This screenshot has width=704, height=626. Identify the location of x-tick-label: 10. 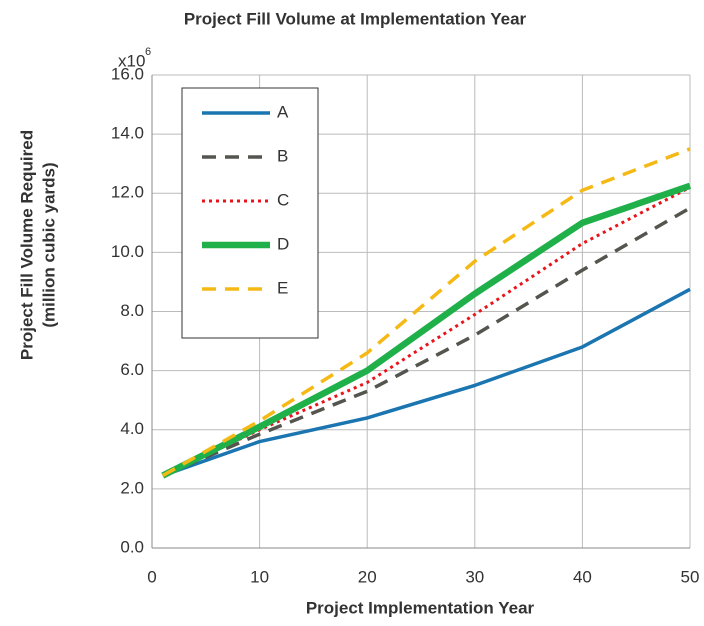
(259, 576).